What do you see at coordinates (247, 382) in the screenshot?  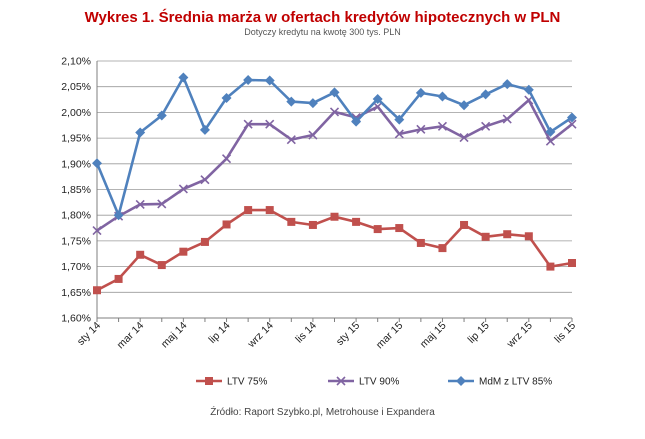 I see `legend-label: LTV 75%` at bounding box center [247, 382].